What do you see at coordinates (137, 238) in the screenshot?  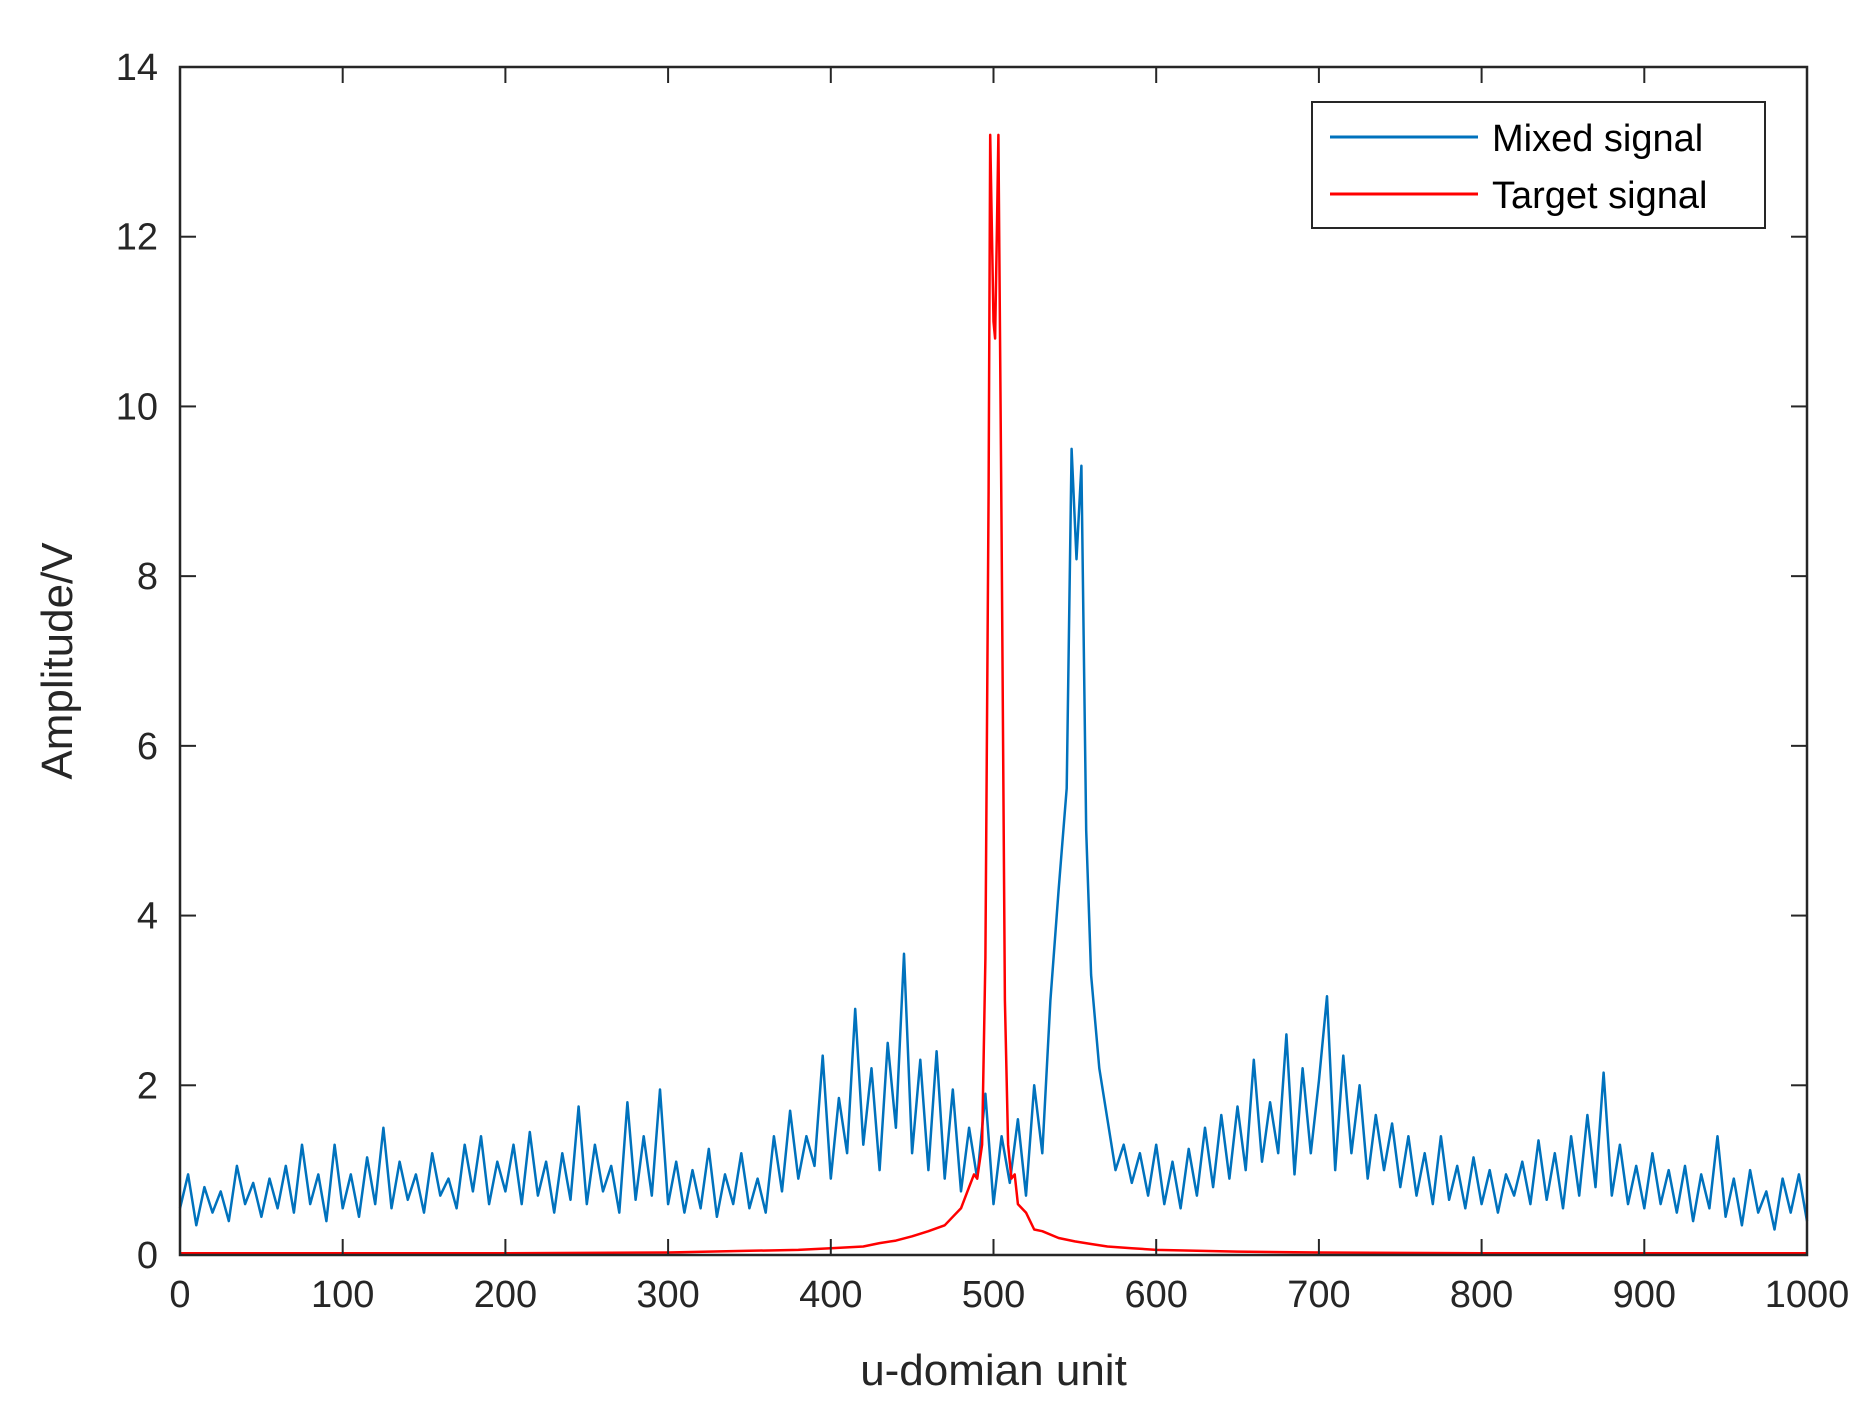 I see `y-tick-label: 12` at bounding box center [137, 238].